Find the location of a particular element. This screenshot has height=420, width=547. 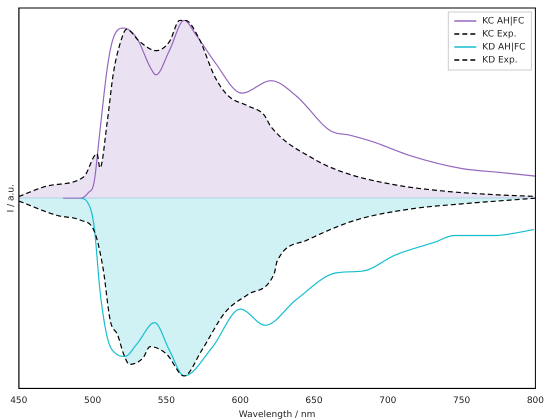

x-tick-label: 800 is located at coordinates (535, 401).